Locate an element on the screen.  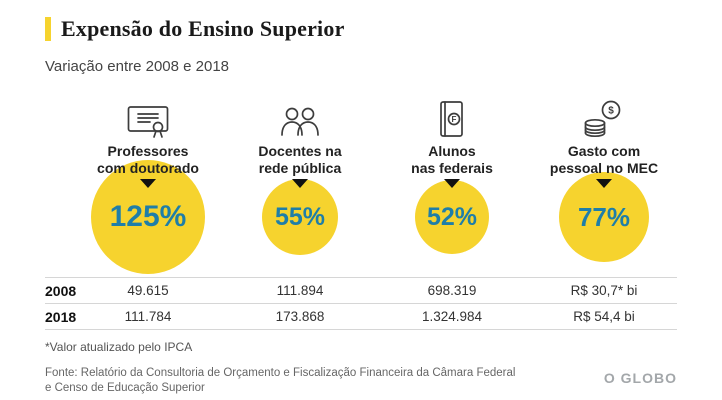
column-label: Gasto com pessoal no MEC is located at coordinates (604, 159).